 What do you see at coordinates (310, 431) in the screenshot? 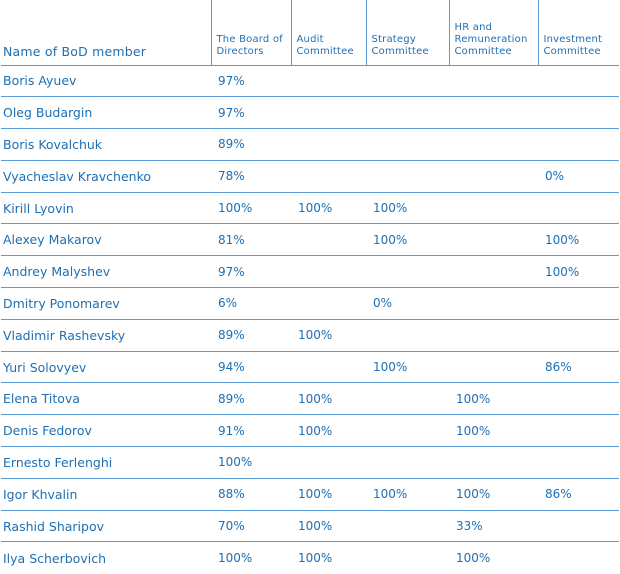
I see `table-row: Denis Fedorov 91% 100% 100%` at bounding box center [310, 431].